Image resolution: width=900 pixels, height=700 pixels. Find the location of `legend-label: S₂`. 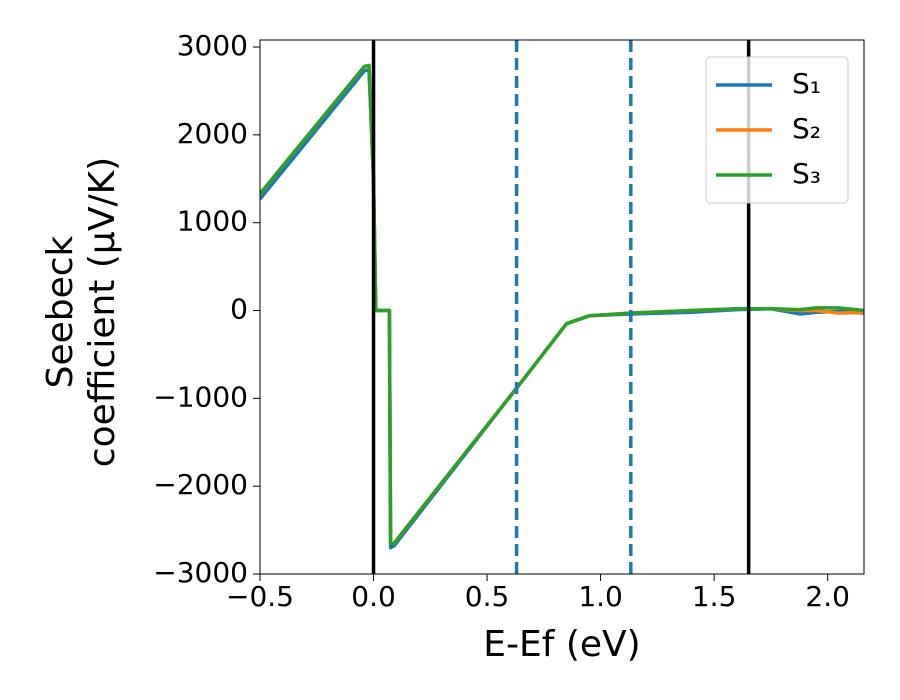

legend-label: S₂ is located at coordinates (806, 128).